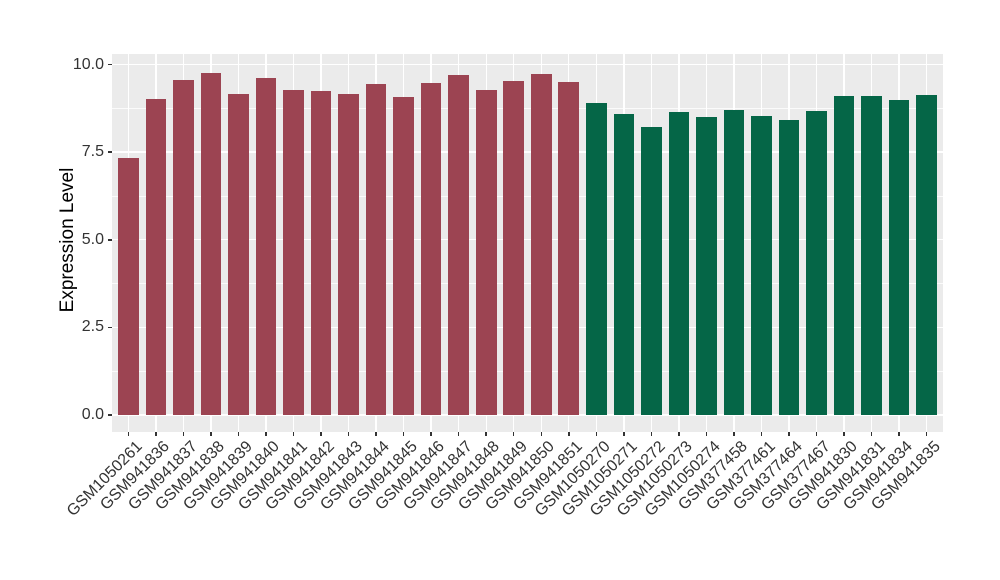  I want to click on bar-gsm941848, so click(486, 252).